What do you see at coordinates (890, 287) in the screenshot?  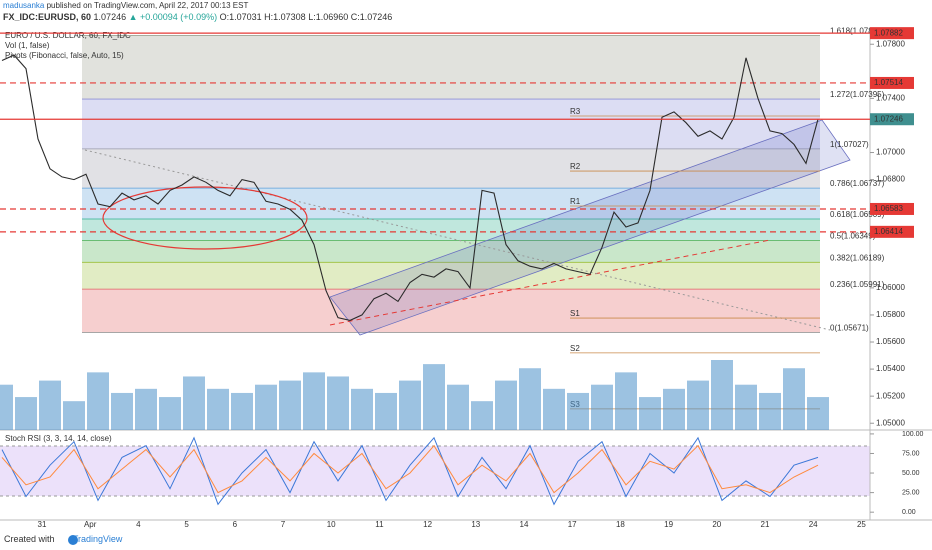 I see `y-tick-label: 1.06000` at bounding box center [890, 287].